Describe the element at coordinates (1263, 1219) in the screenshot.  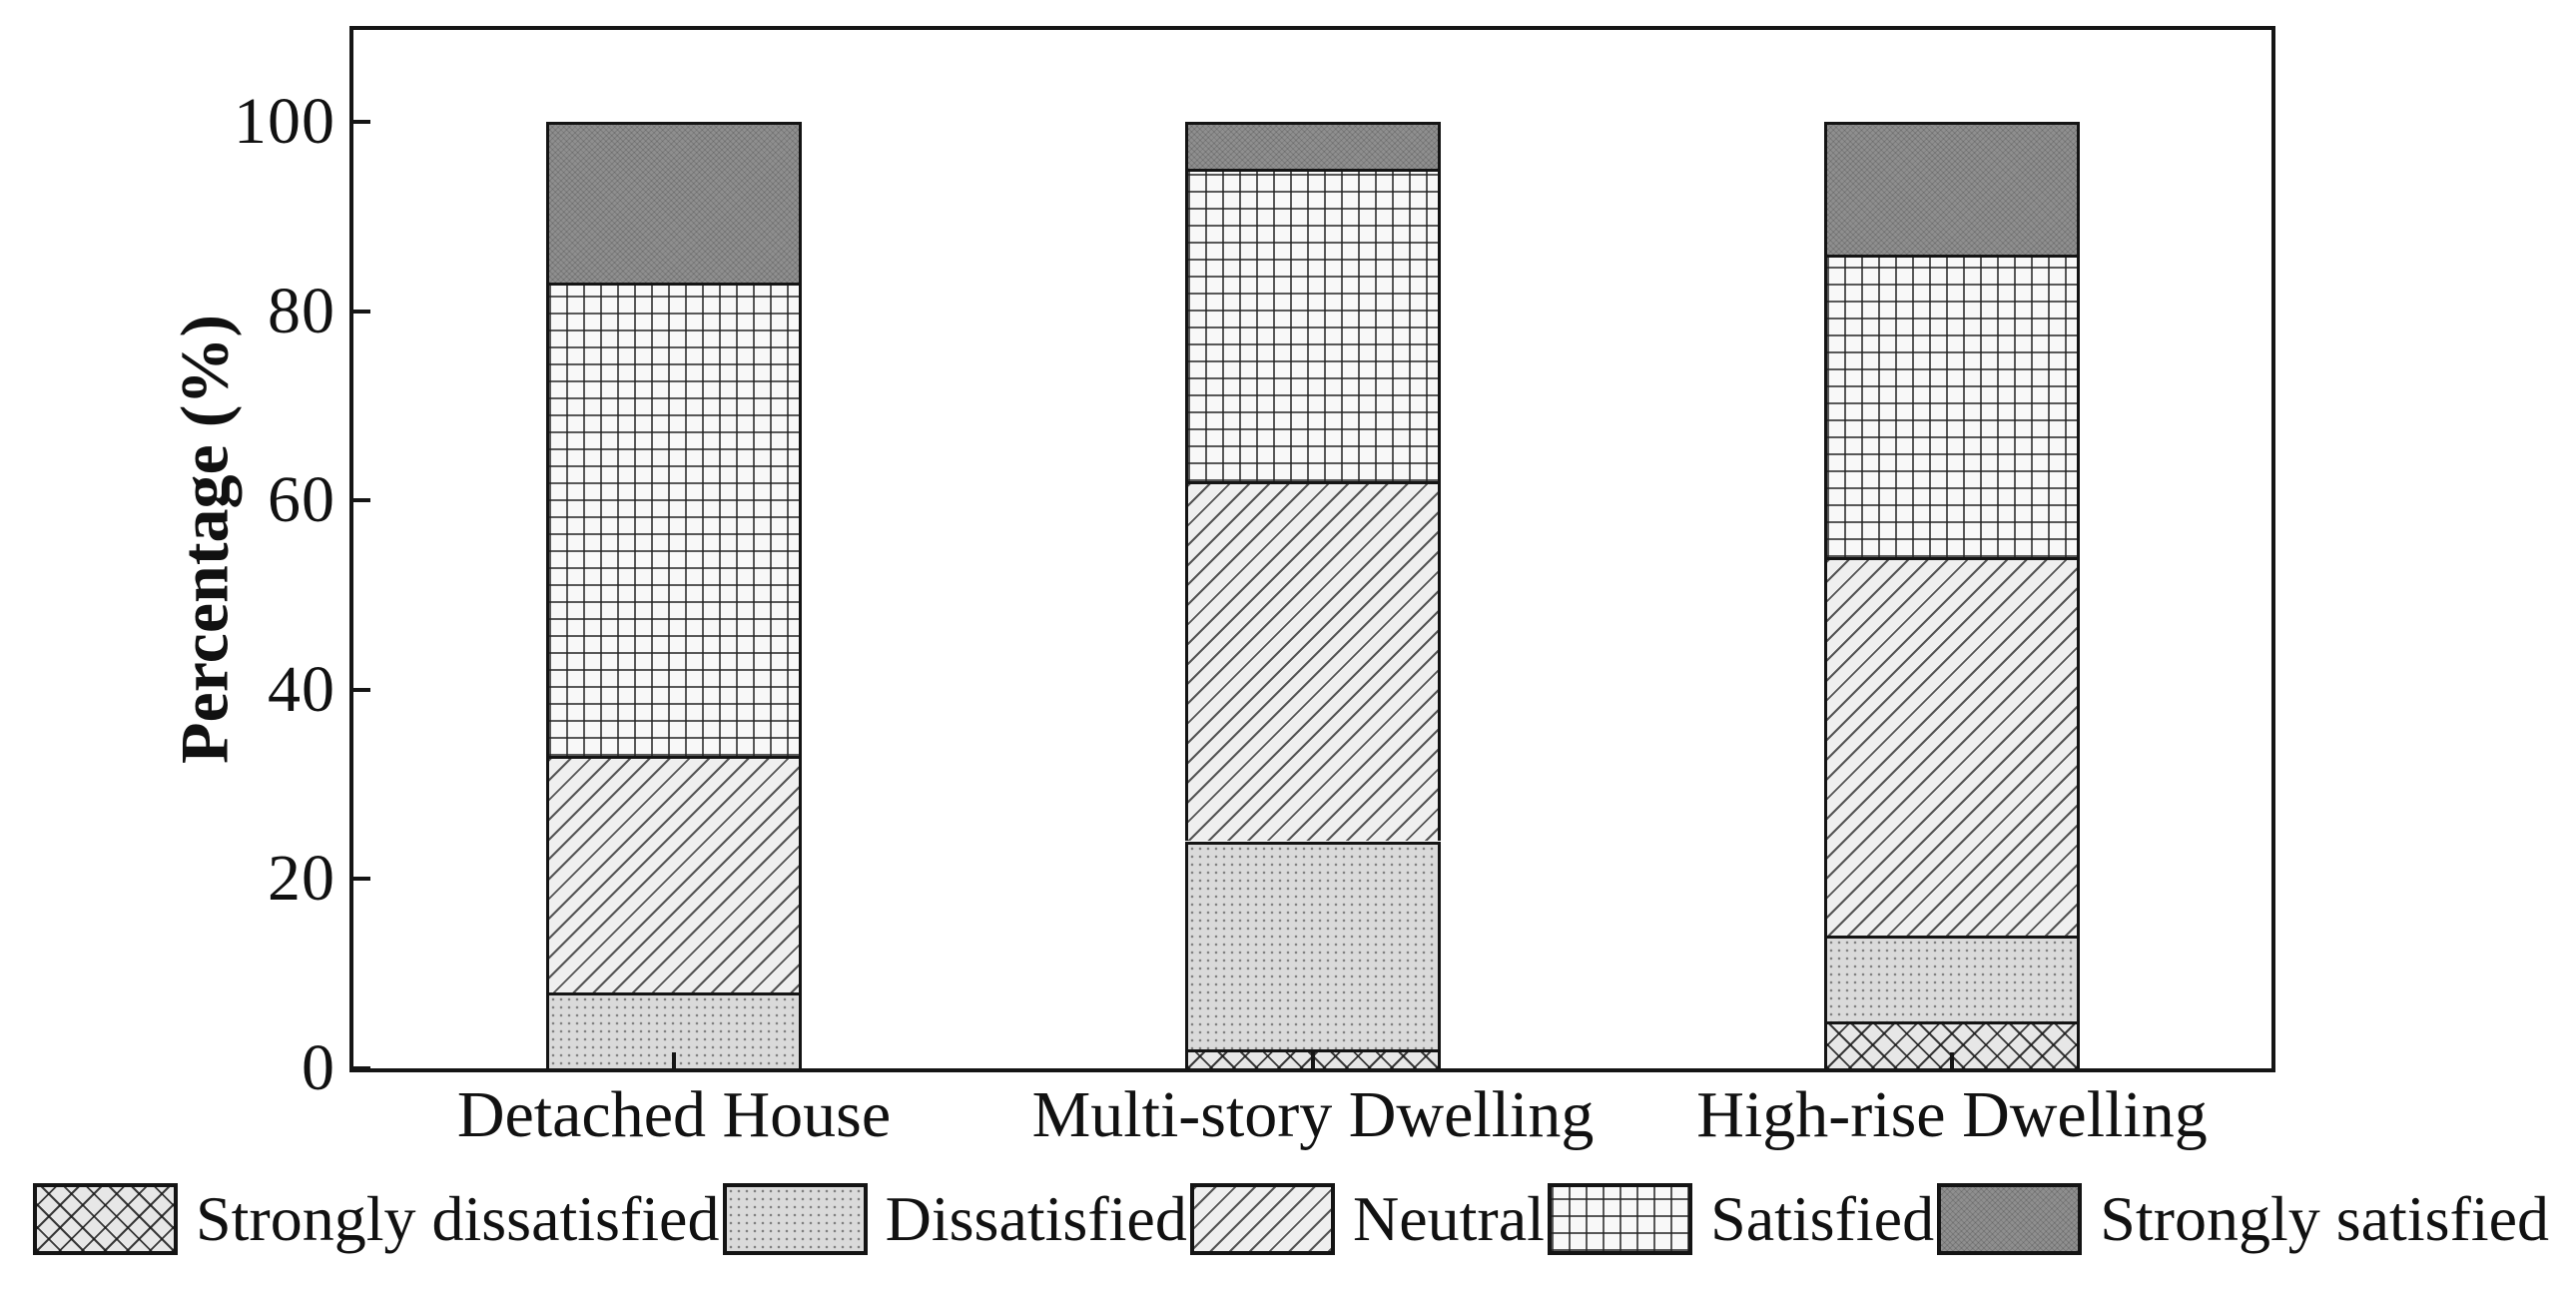
I see `legend-swatch-diagonal` at that location.